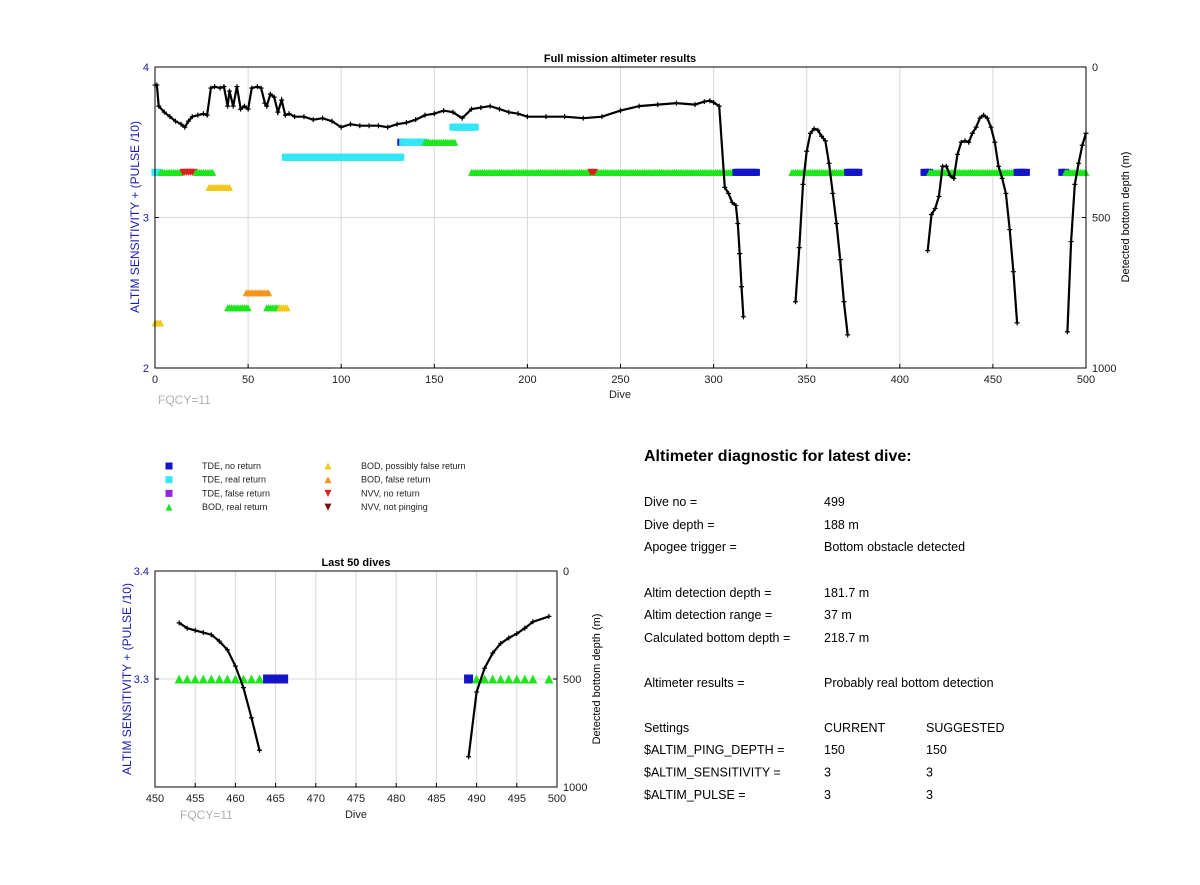 This screenshot has height=885, width=1200. Describe the element at coordinates (695, 795) in the screenshot. I see `setting-label: $ALTIM_PULSE =` at that location.